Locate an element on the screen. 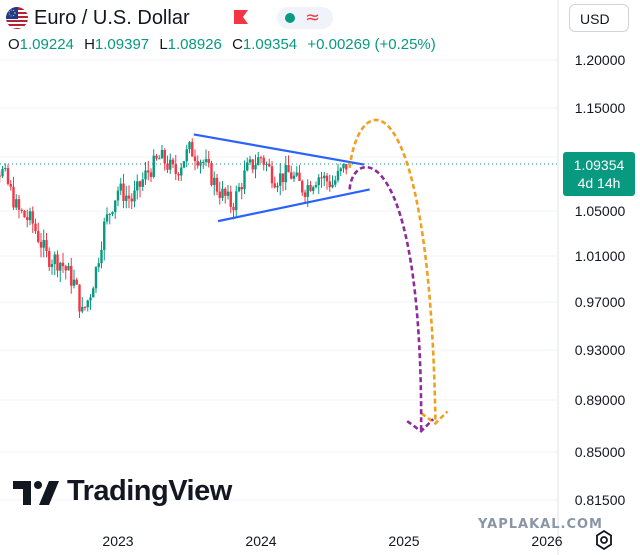  time-tick-label: 2026 is located at coordinates (546, 541).